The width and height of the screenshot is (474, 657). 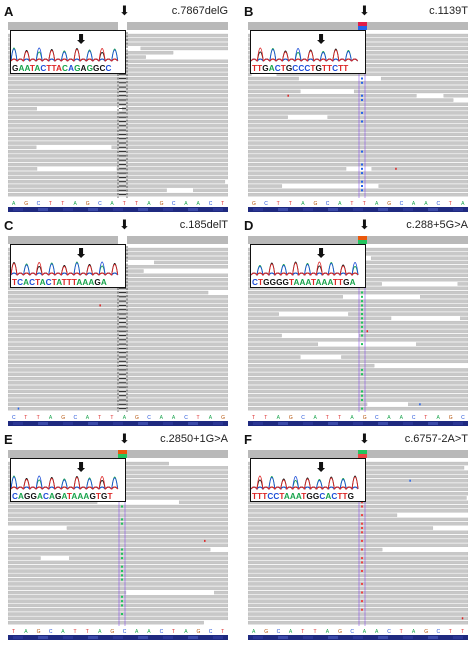 I want to click on sanger-sequence: CTGGGGTAAATAAATTGA, so click(x=304, y=282).